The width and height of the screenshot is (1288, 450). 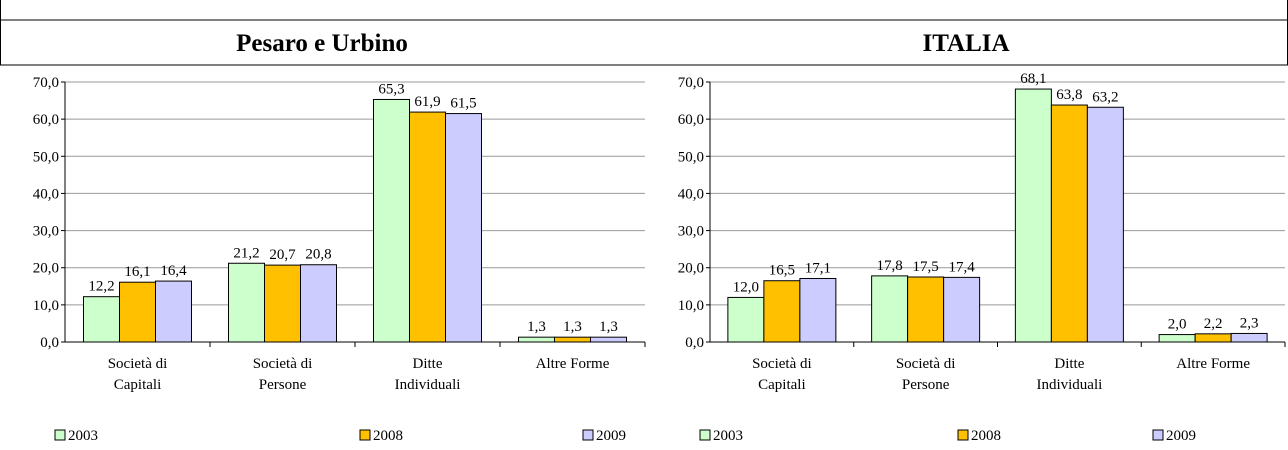 I want to click on value-label: 17,4, so click(x=962, y=267).